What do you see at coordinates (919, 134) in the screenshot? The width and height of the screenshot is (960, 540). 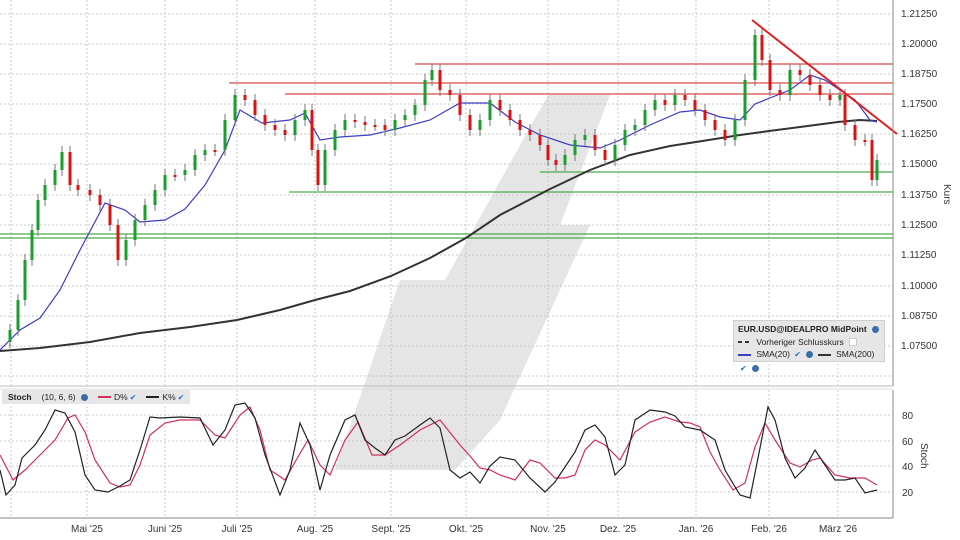 I see `svg-text: 1.16250` at bounding box center [919, 134].